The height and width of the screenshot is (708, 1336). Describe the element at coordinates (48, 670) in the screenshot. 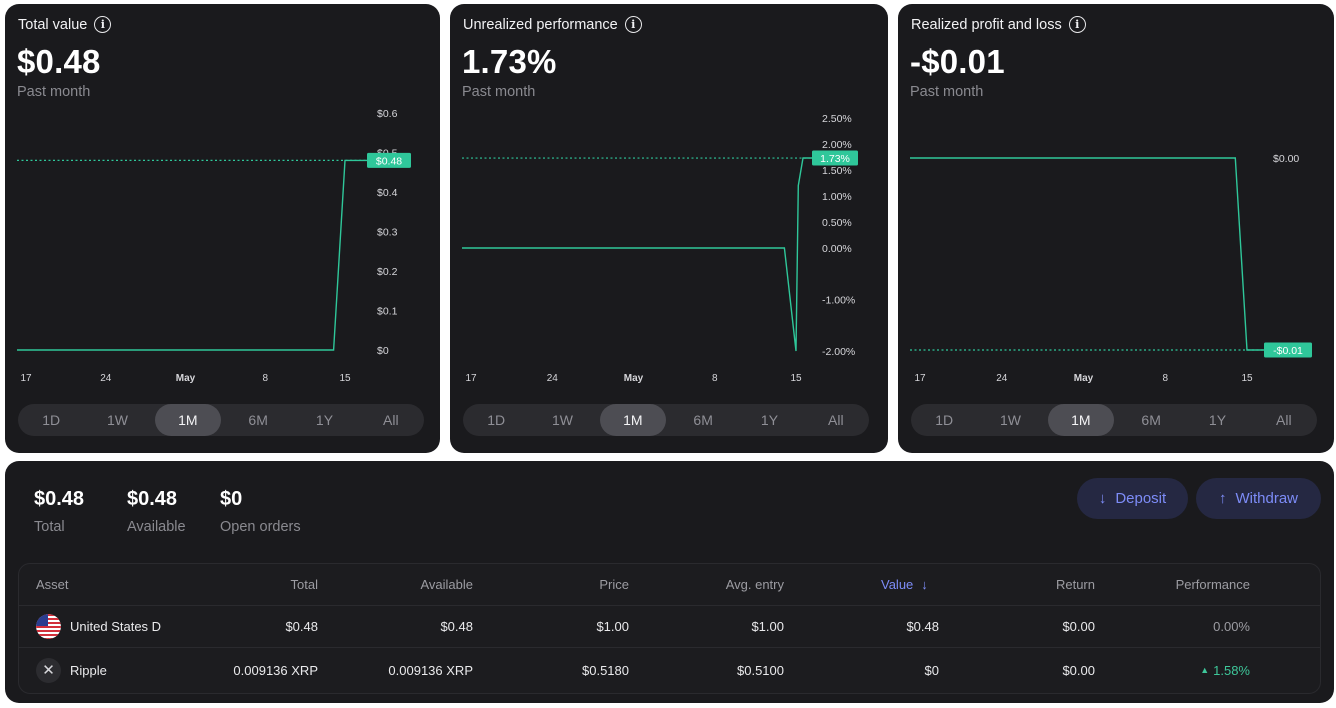

I see `ripple-icon: ✕` at that location.